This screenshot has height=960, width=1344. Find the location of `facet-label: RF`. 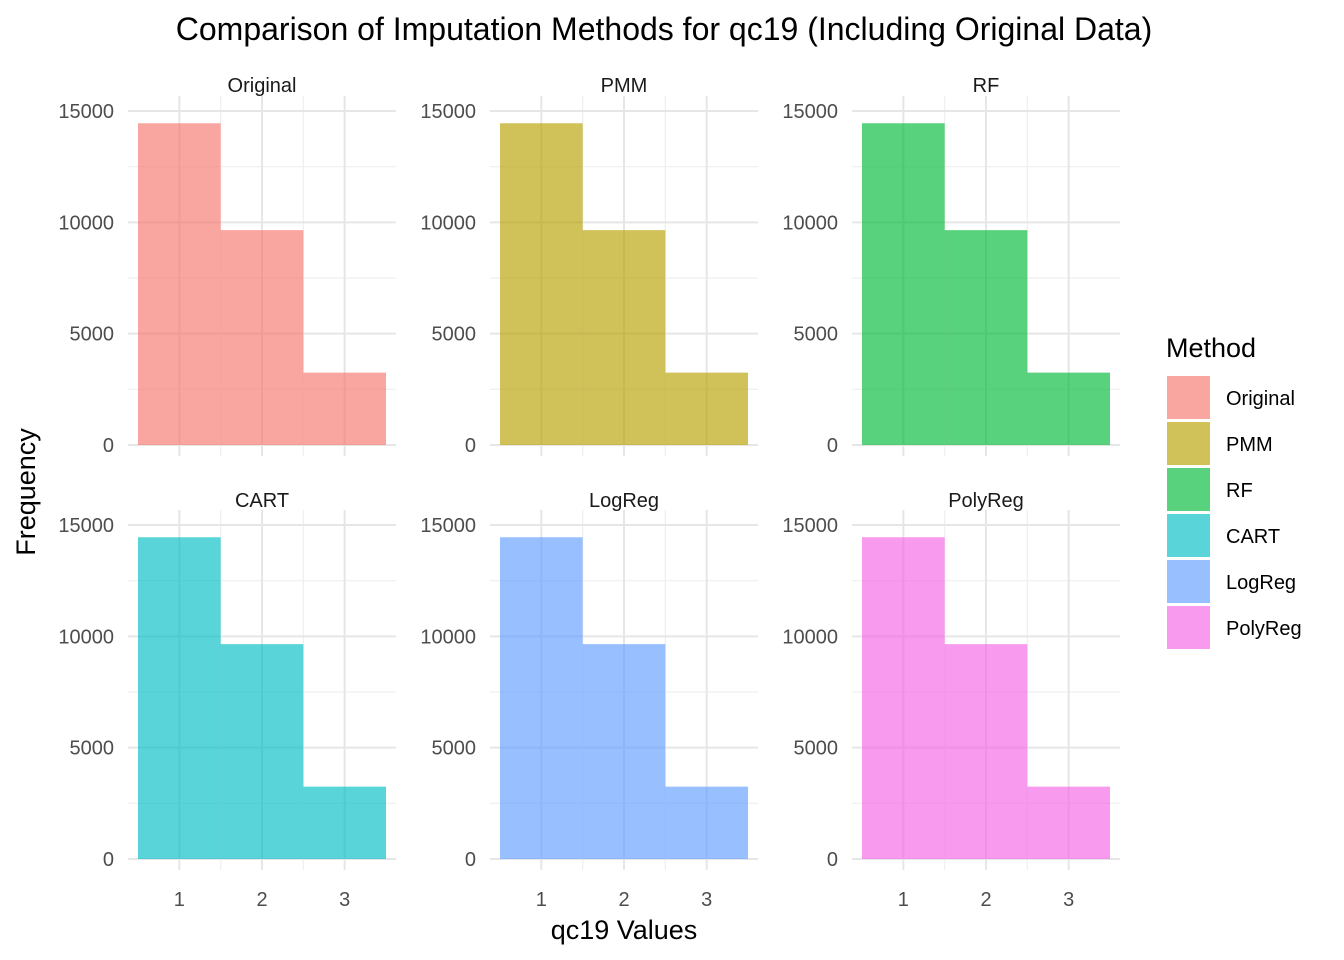

facet-label: RF is located at coordinates (986, 86).